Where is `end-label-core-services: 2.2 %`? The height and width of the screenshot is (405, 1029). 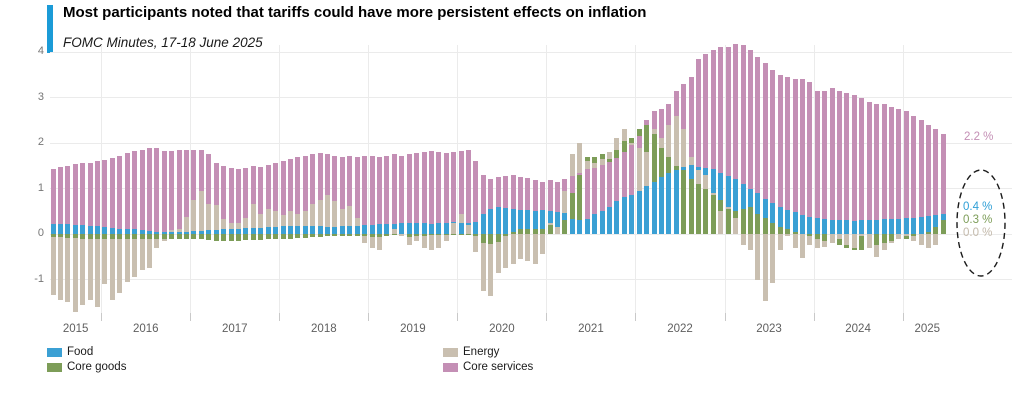 end-label-core-services: 2.2 % is located at coordinates (979, 137).